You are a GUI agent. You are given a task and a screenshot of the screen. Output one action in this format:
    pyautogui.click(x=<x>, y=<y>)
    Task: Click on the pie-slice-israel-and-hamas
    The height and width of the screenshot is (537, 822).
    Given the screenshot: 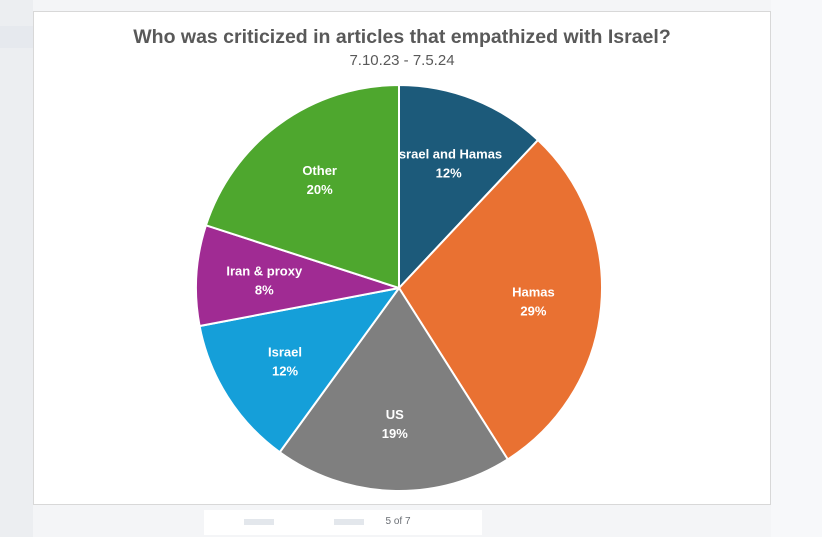 What is the action you would take?
    pyautogui.click(x=469, y=187)
    